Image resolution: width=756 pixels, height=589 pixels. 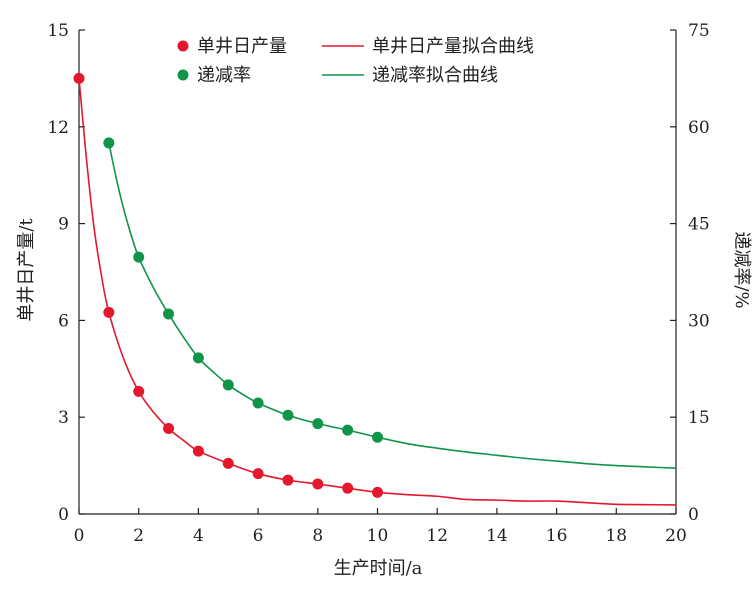 What do you see at coordinates (258, 536) in the screenshot?
I see `x-tick-label: 6` at bounding box center [258, 536].